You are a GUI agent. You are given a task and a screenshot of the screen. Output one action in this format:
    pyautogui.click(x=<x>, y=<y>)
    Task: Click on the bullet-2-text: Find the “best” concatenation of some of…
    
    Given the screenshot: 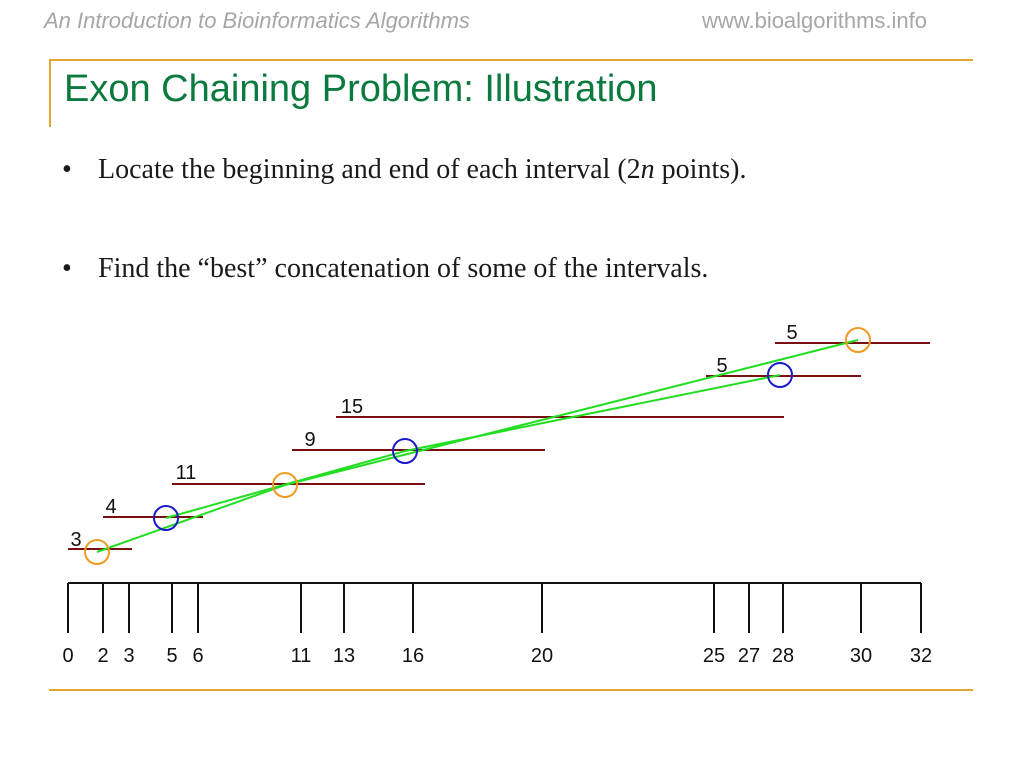 What is the action you would take?
    pyautogui.click(x=403, y=268)
    